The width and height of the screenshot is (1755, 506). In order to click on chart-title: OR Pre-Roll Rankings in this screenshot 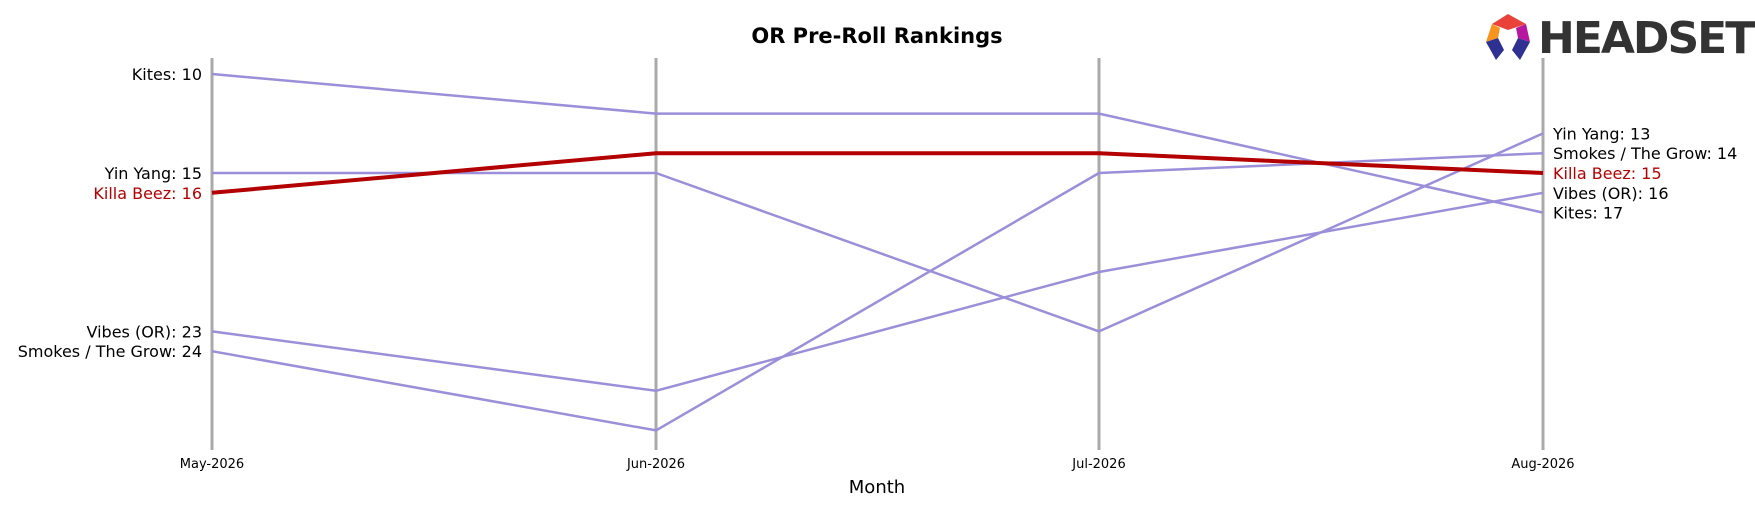, I will do `click(876, 36)`.